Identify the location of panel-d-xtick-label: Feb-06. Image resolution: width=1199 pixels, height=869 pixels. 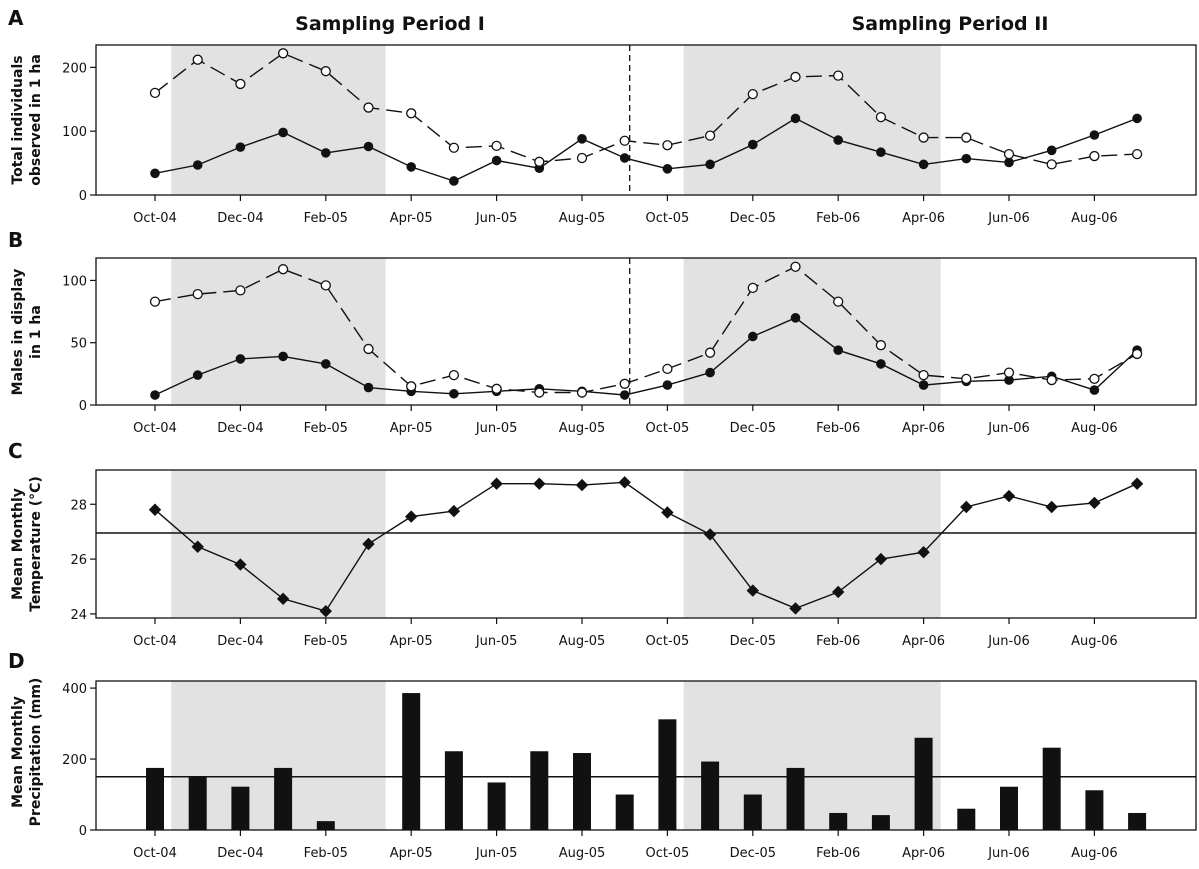
(838, 853).